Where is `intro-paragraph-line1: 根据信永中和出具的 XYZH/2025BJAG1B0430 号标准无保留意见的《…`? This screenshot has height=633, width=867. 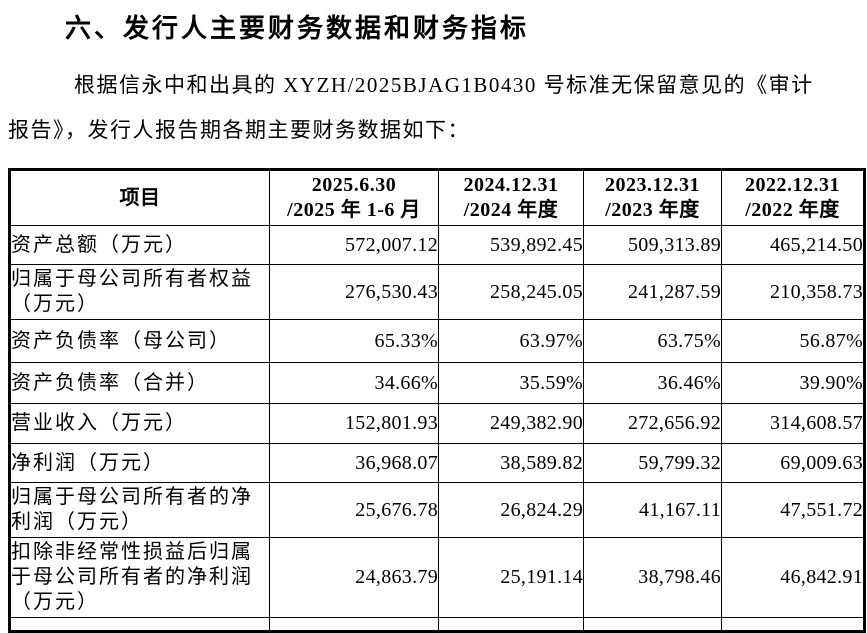
intro-paragraph-line1: 根据信永中和出具的 XYZH/2025BJAG1B0430 号标准无保留意见的《… is located at coordinates (444, 85).